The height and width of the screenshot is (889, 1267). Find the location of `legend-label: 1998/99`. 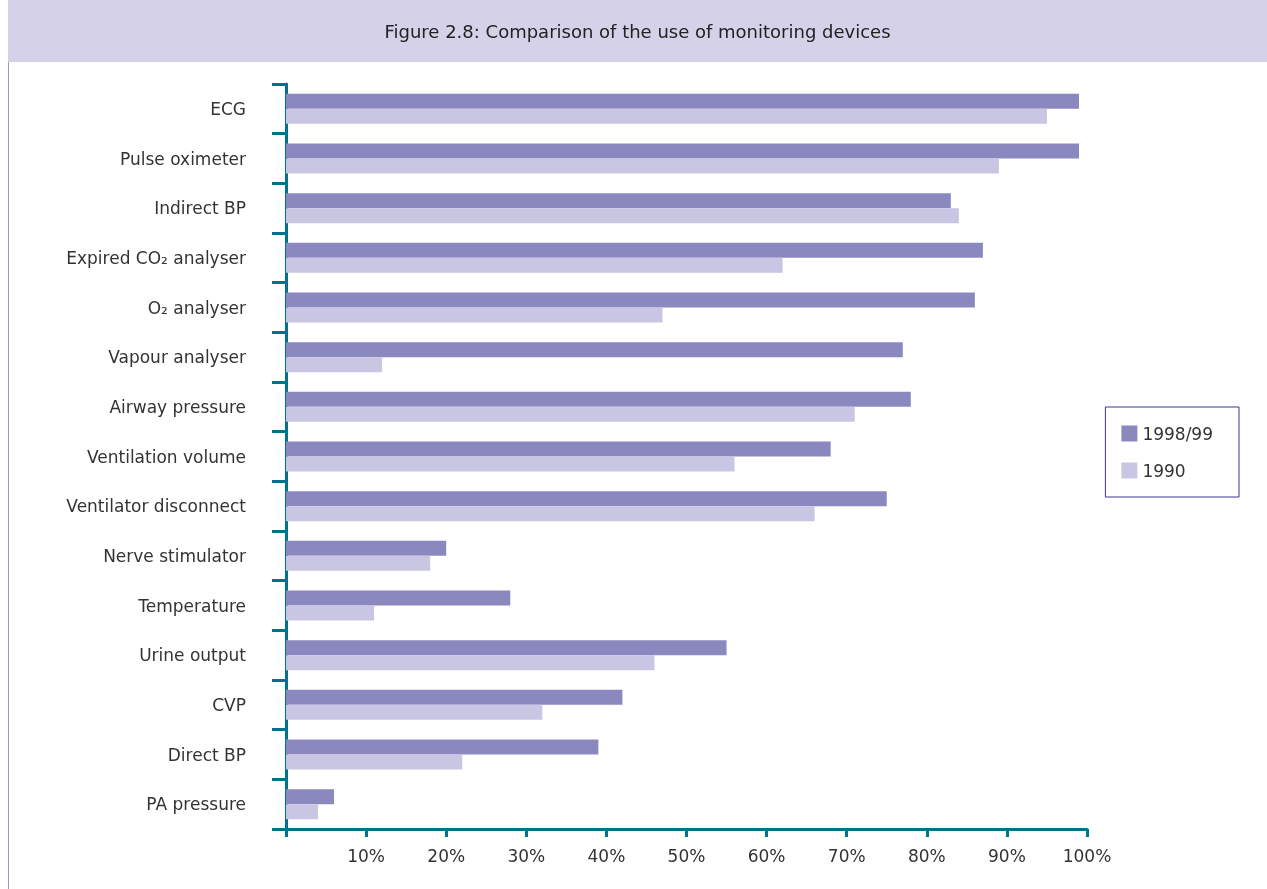

legend-label: 1998/99 is located at coordinates (1177, 433).